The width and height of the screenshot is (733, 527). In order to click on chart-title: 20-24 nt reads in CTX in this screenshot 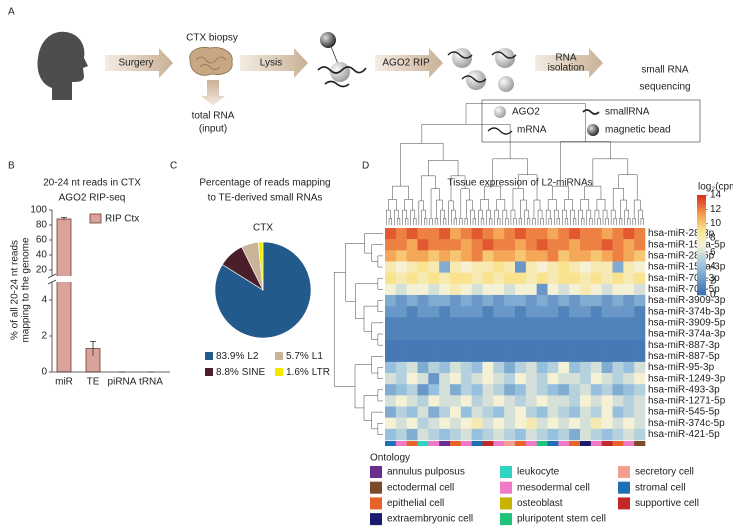, I will do `click(92, 183)`.